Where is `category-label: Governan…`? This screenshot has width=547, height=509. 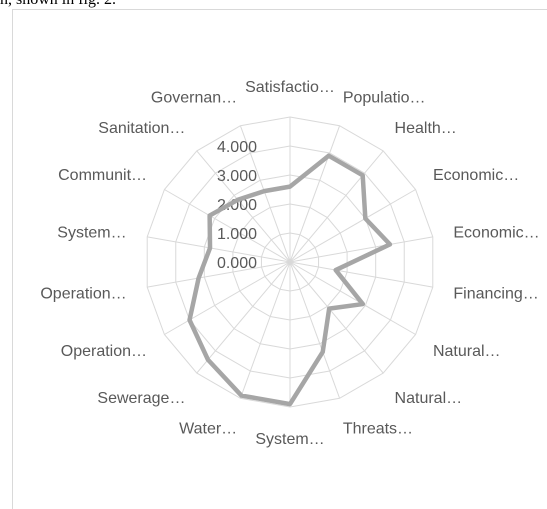 category-label: Governan… is located at coordinates (194, 98).